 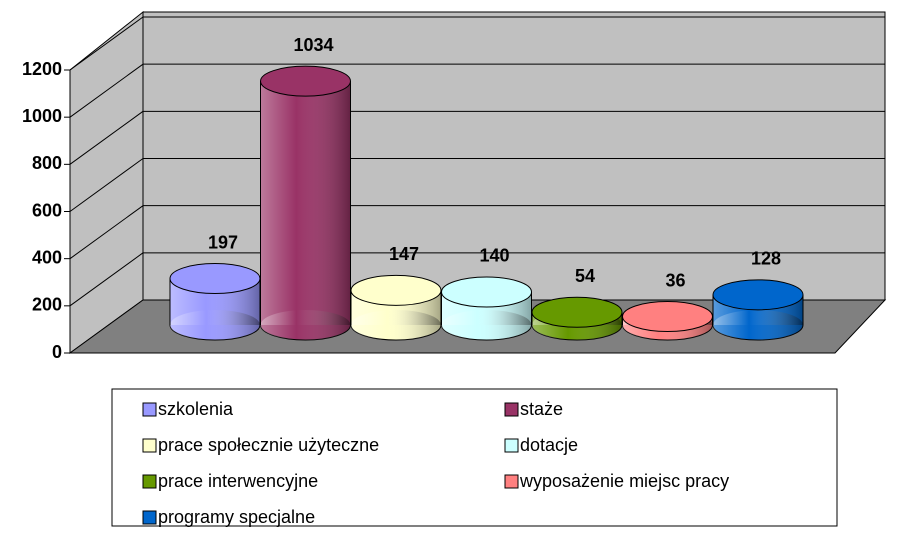 I want to click on y-tick-label: 1200, so click(x=42, y=69).